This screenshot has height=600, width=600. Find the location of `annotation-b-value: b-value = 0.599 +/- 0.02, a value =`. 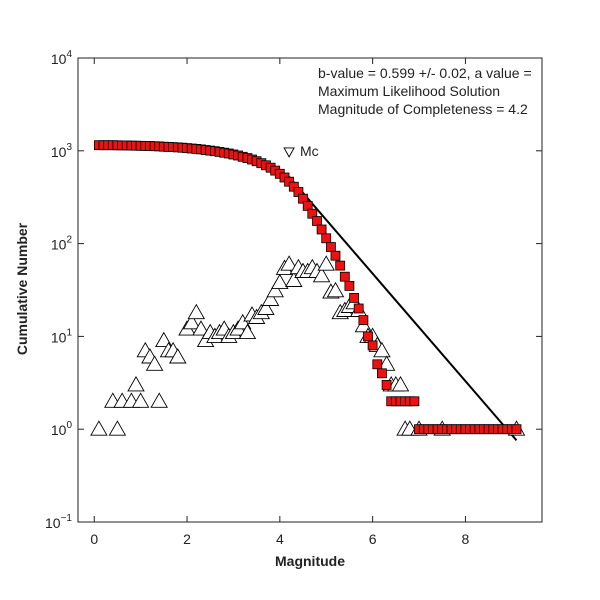

annotation-b-value: b-value = 0.599 +/- 0.02, a value = is located at coordinates (425, 73).